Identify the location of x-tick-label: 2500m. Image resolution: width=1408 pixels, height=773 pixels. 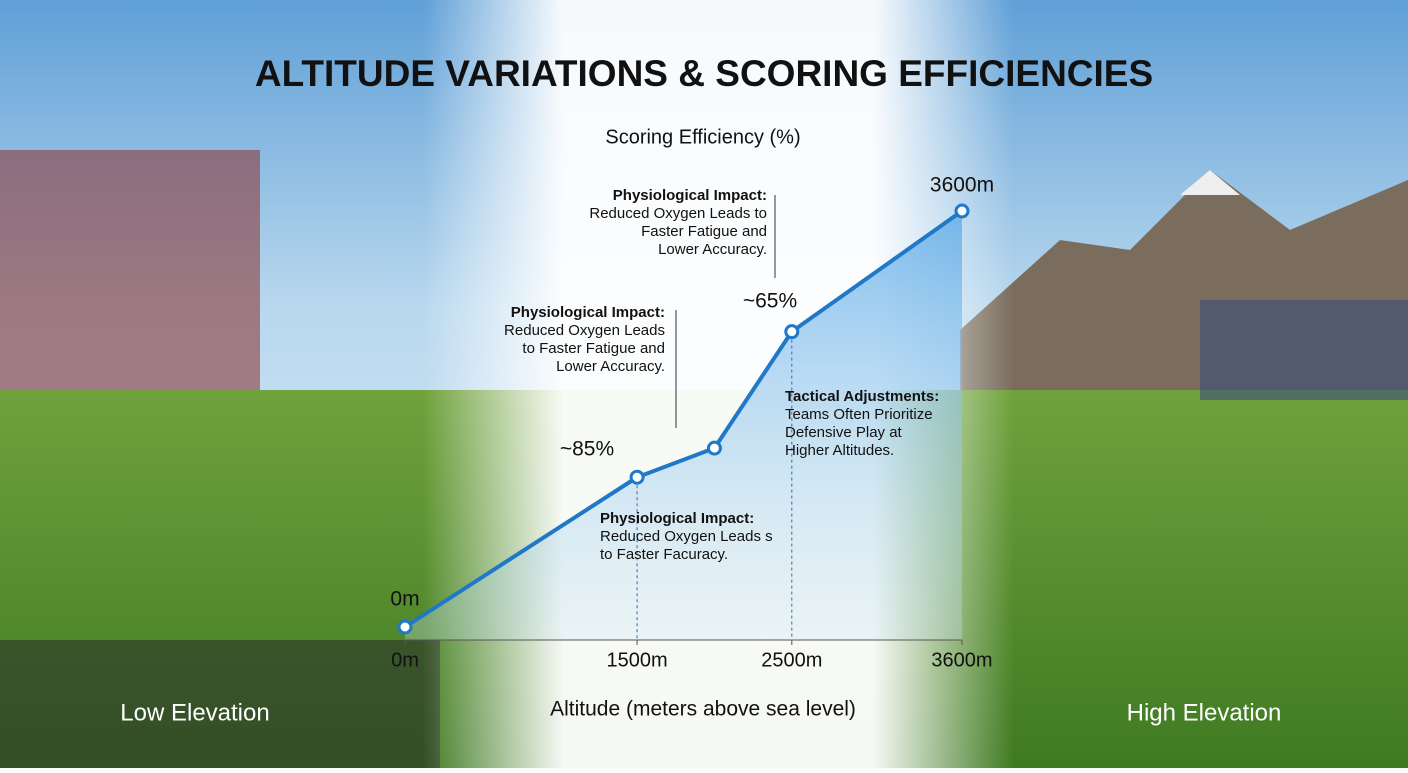
(791, 660).